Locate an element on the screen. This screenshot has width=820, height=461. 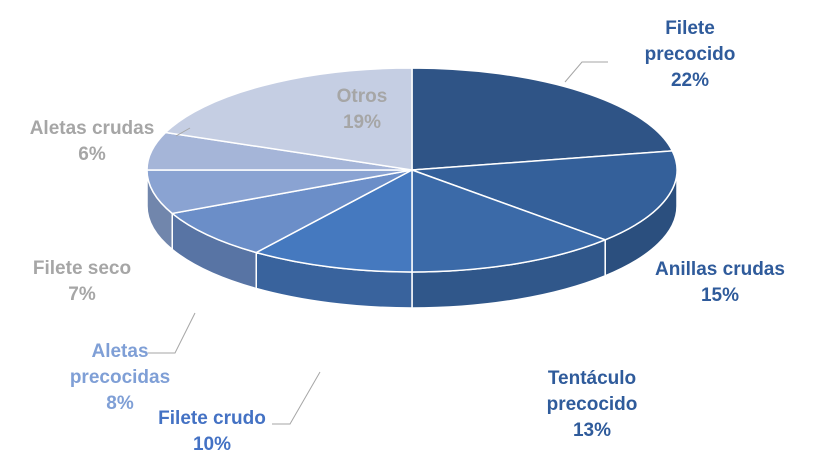
slice-label: Anillas crudas 15% is located at coordinates (720, 283).